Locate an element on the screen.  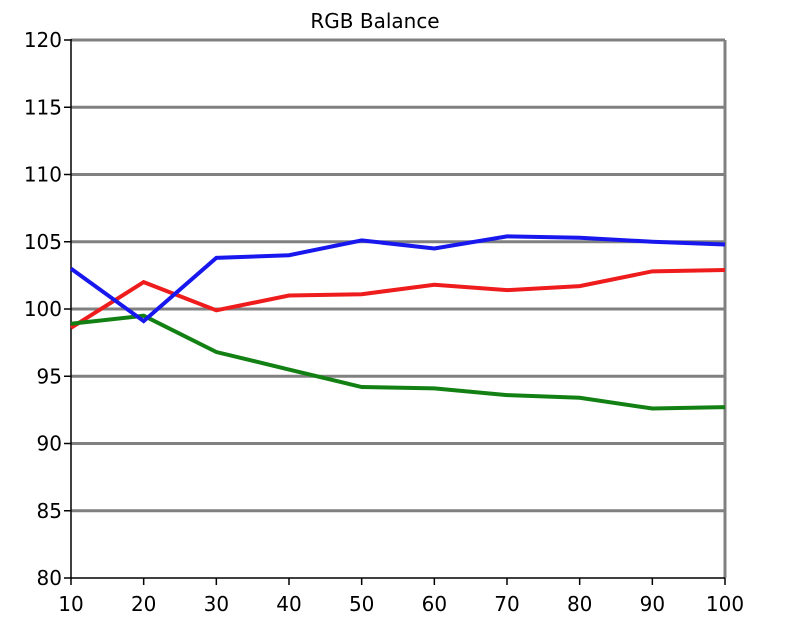
y-tick-label: 95 is located at coordinates (49, 376).